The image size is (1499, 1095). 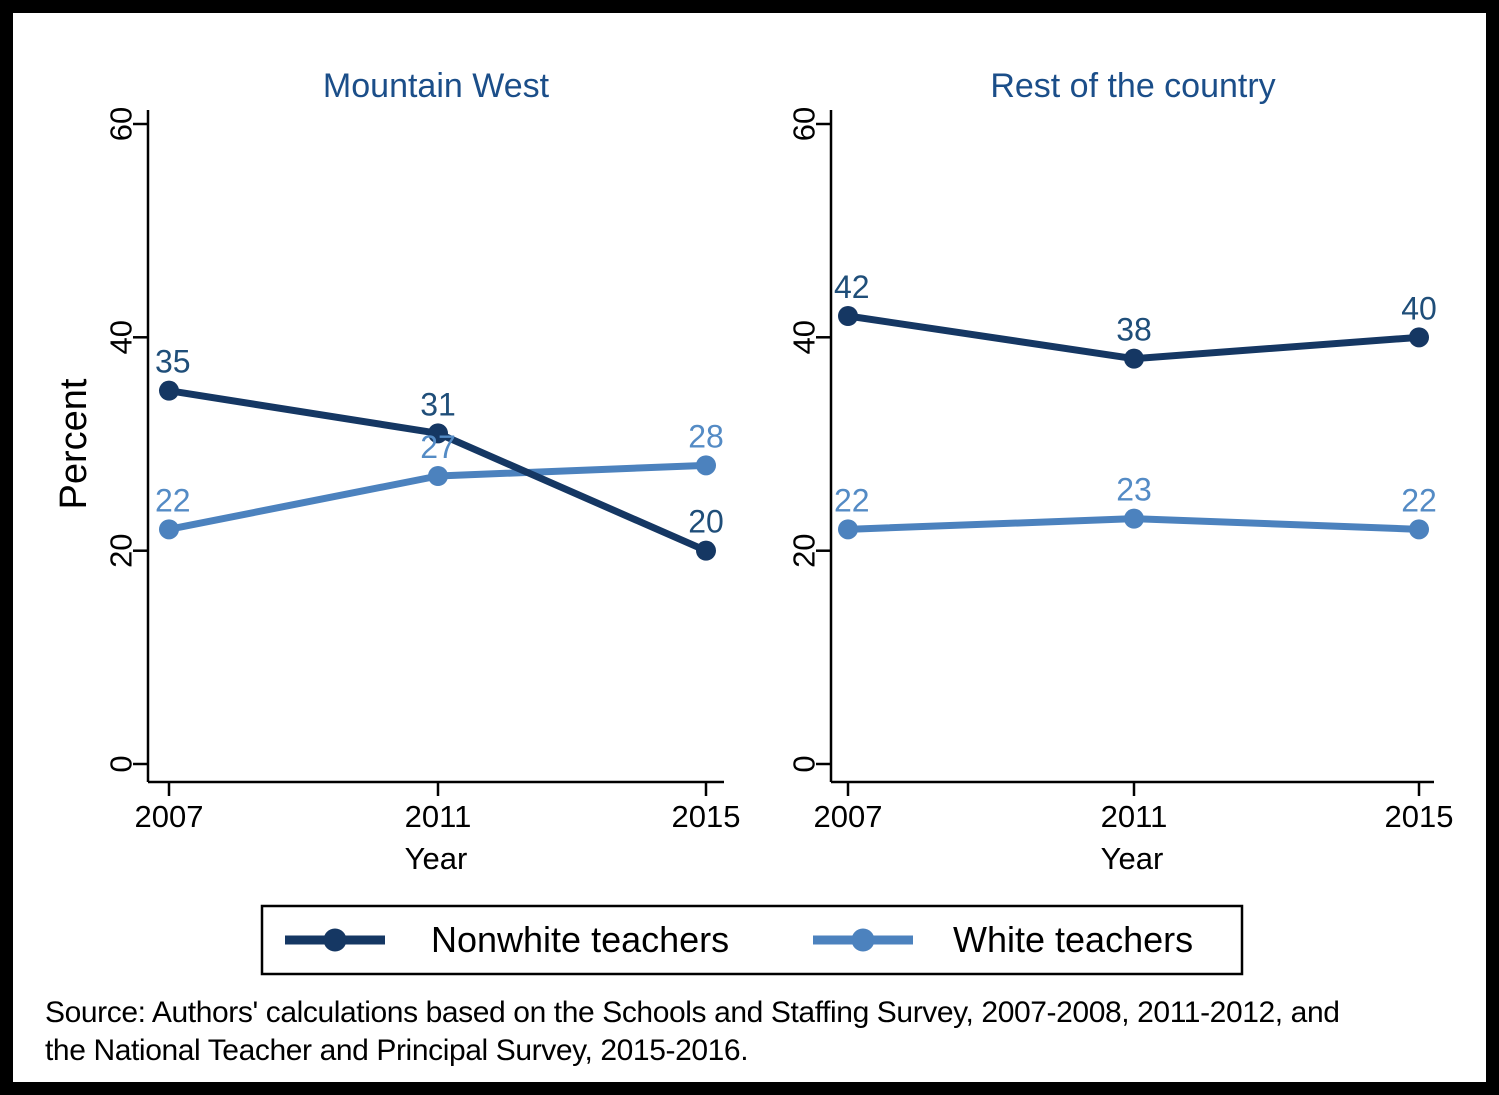 What do you see at coordinates (852, 287) in the screenshot?
I see `data-label: 42` at bounding box center [852, 287].